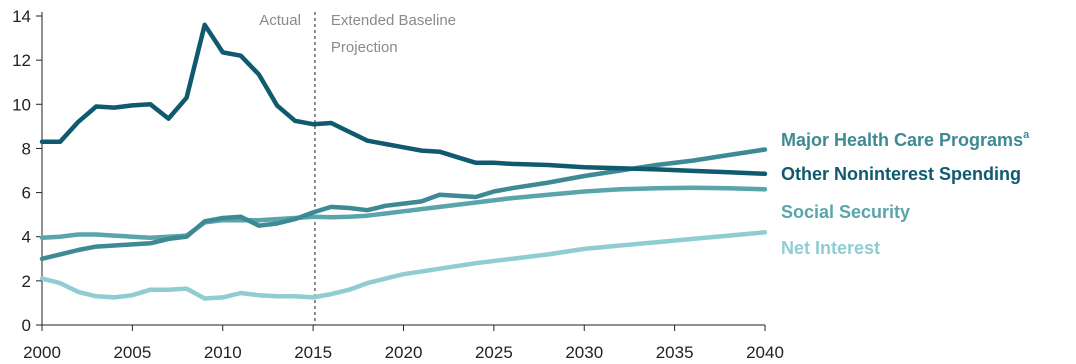  I want to click on legend-label-other-noninterest-spending: Other Noninterest Spending, so click(901, 174).